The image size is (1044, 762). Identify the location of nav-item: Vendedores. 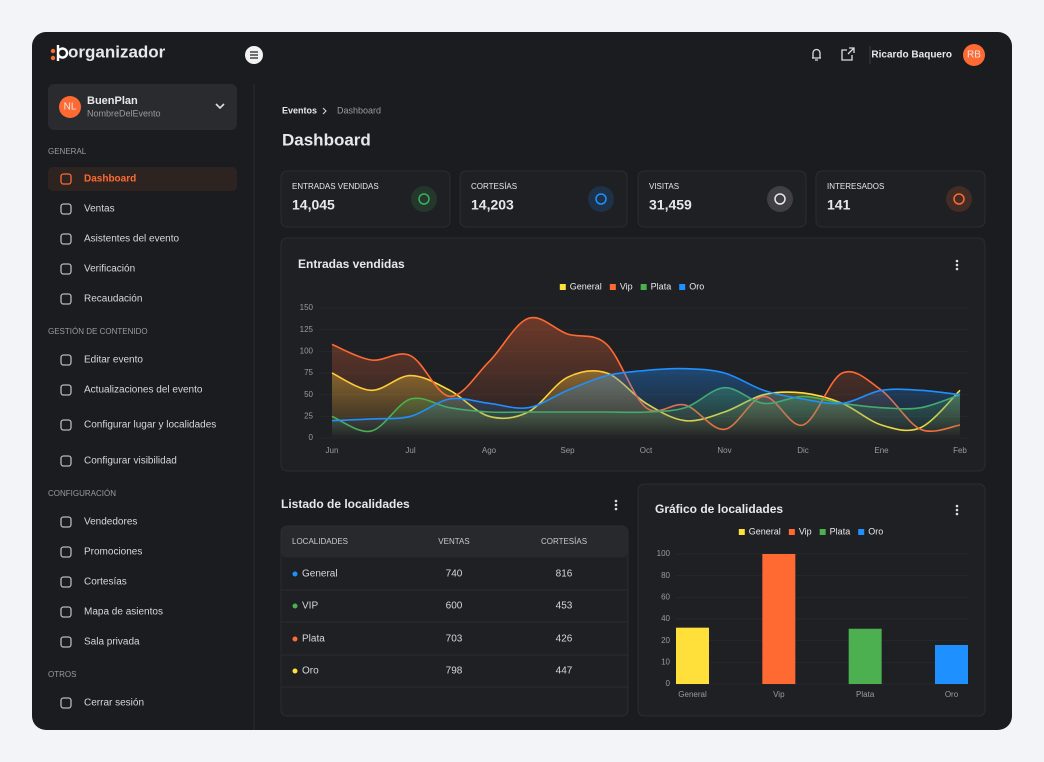
(98, 522).